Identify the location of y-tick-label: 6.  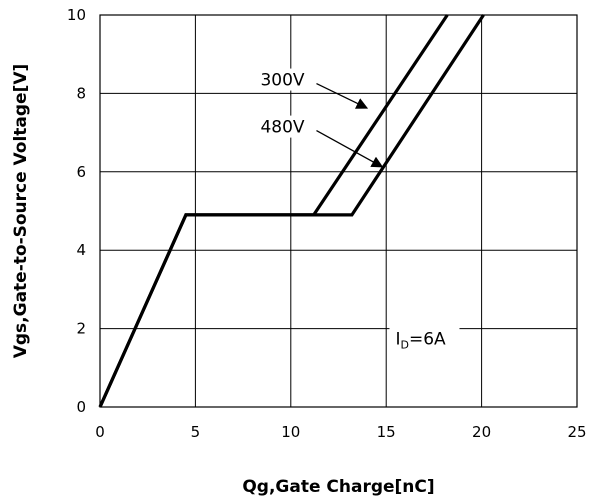
(81, 172).